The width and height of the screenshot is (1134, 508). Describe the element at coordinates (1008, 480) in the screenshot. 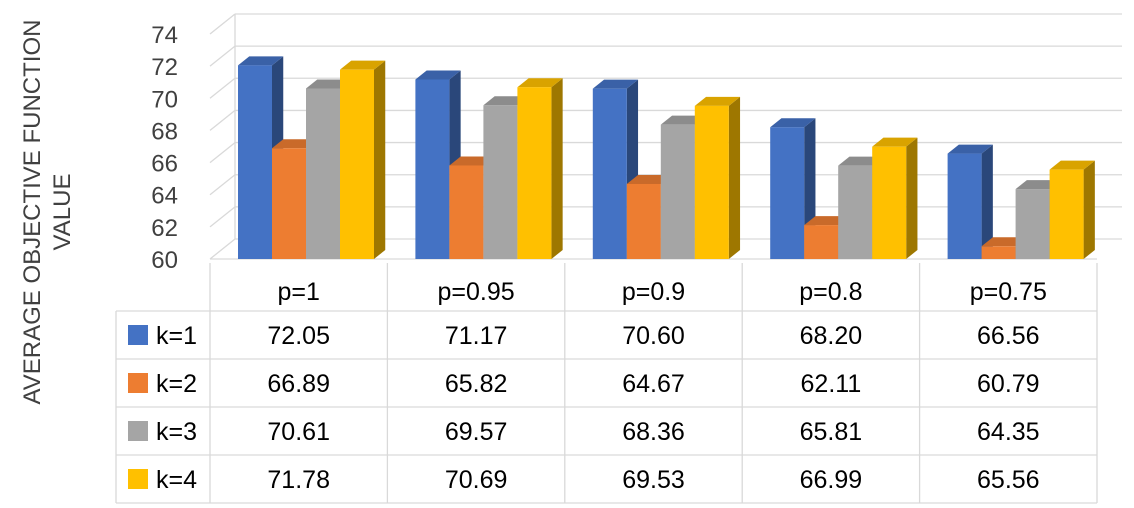

I see `data-table-cell: 65.56` at that location.